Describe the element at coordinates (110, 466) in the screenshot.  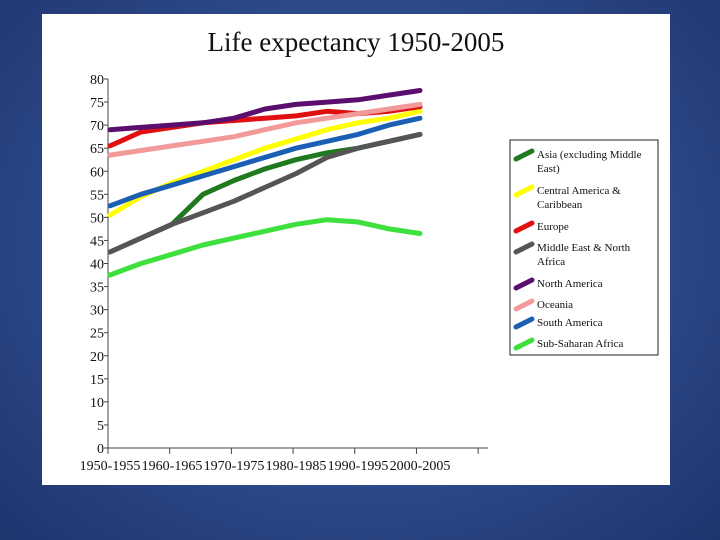
I see `x-tick-label: 1950-1955` at that location.